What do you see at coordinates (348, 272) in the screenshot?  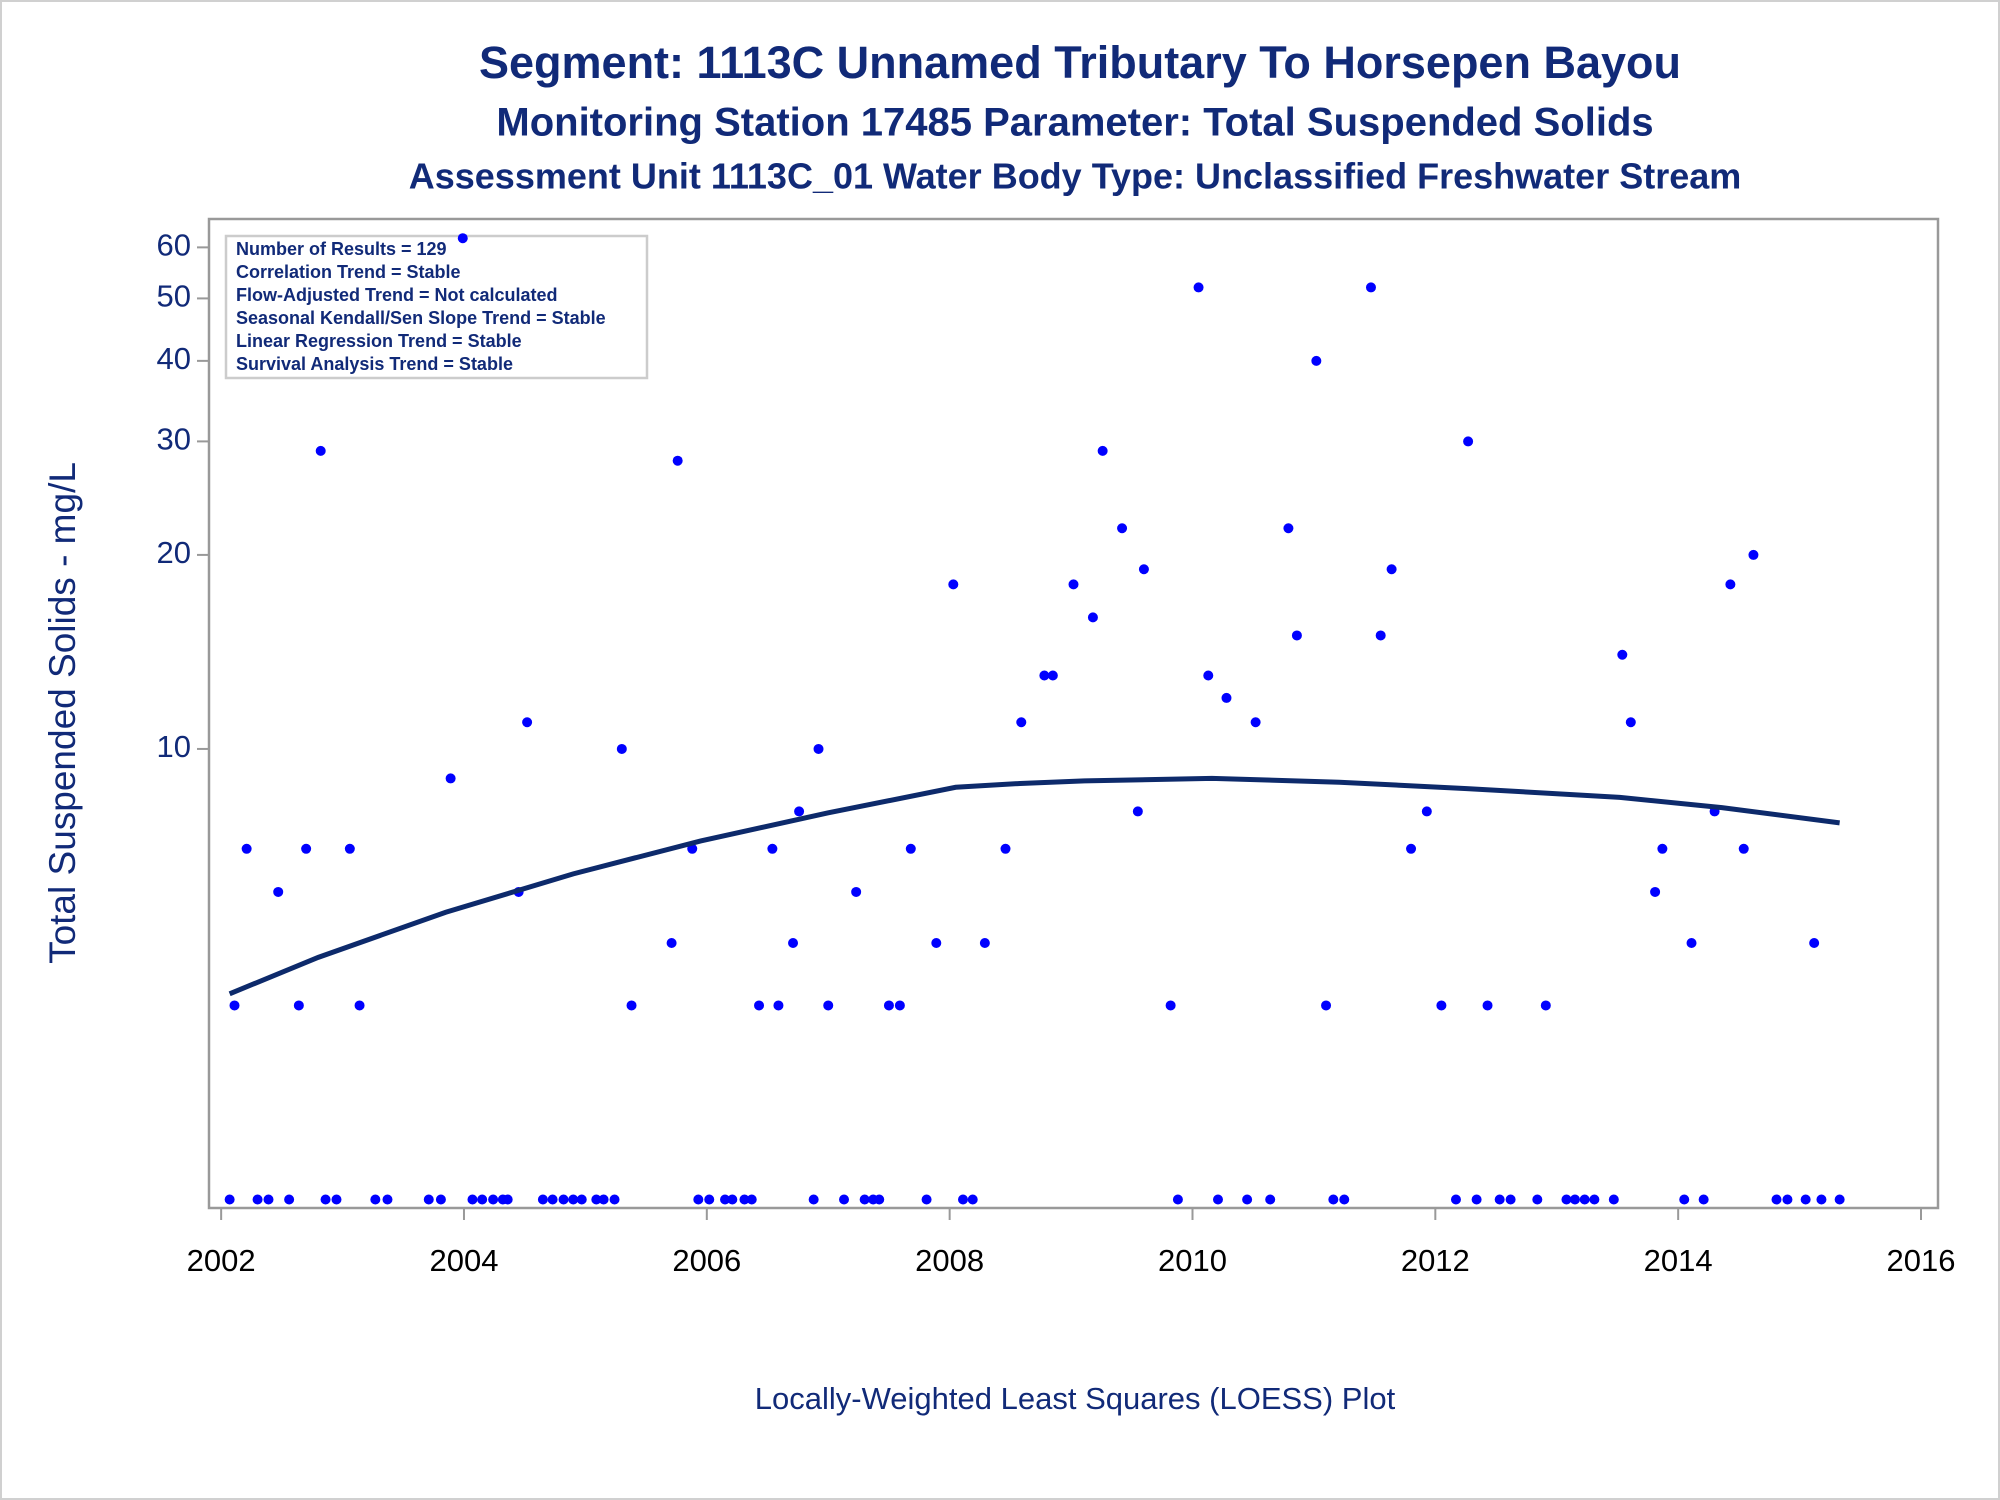 I see `annotation: Correlation Trend = Stable` at bounding box center [348, 272].